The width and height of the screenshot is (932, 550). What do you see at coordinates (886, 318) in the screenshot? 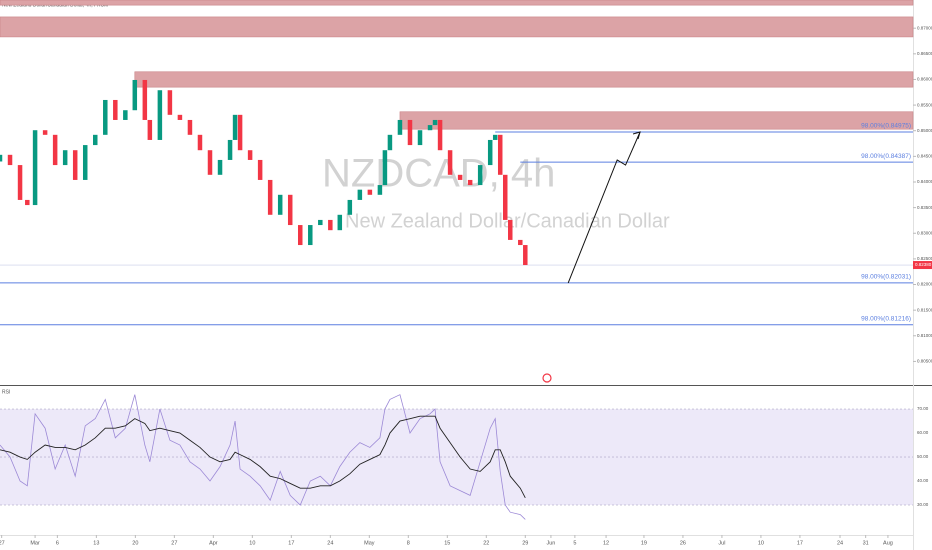
I see `fib-level-label: 98.00%(0.81216)` at bounding box center [886, 318].